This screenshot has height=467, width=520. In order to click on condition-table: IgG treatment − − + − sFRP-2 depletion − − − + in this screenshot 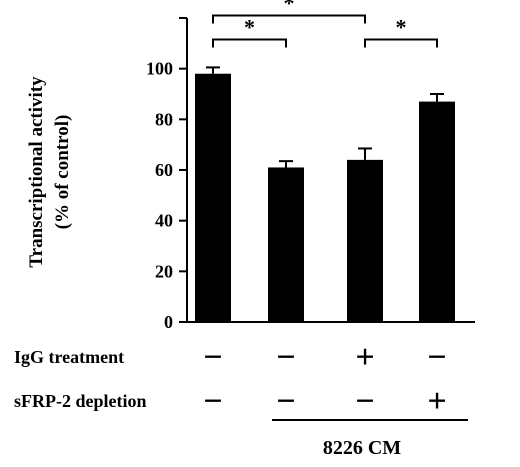, I will do `click(230, 379)`.